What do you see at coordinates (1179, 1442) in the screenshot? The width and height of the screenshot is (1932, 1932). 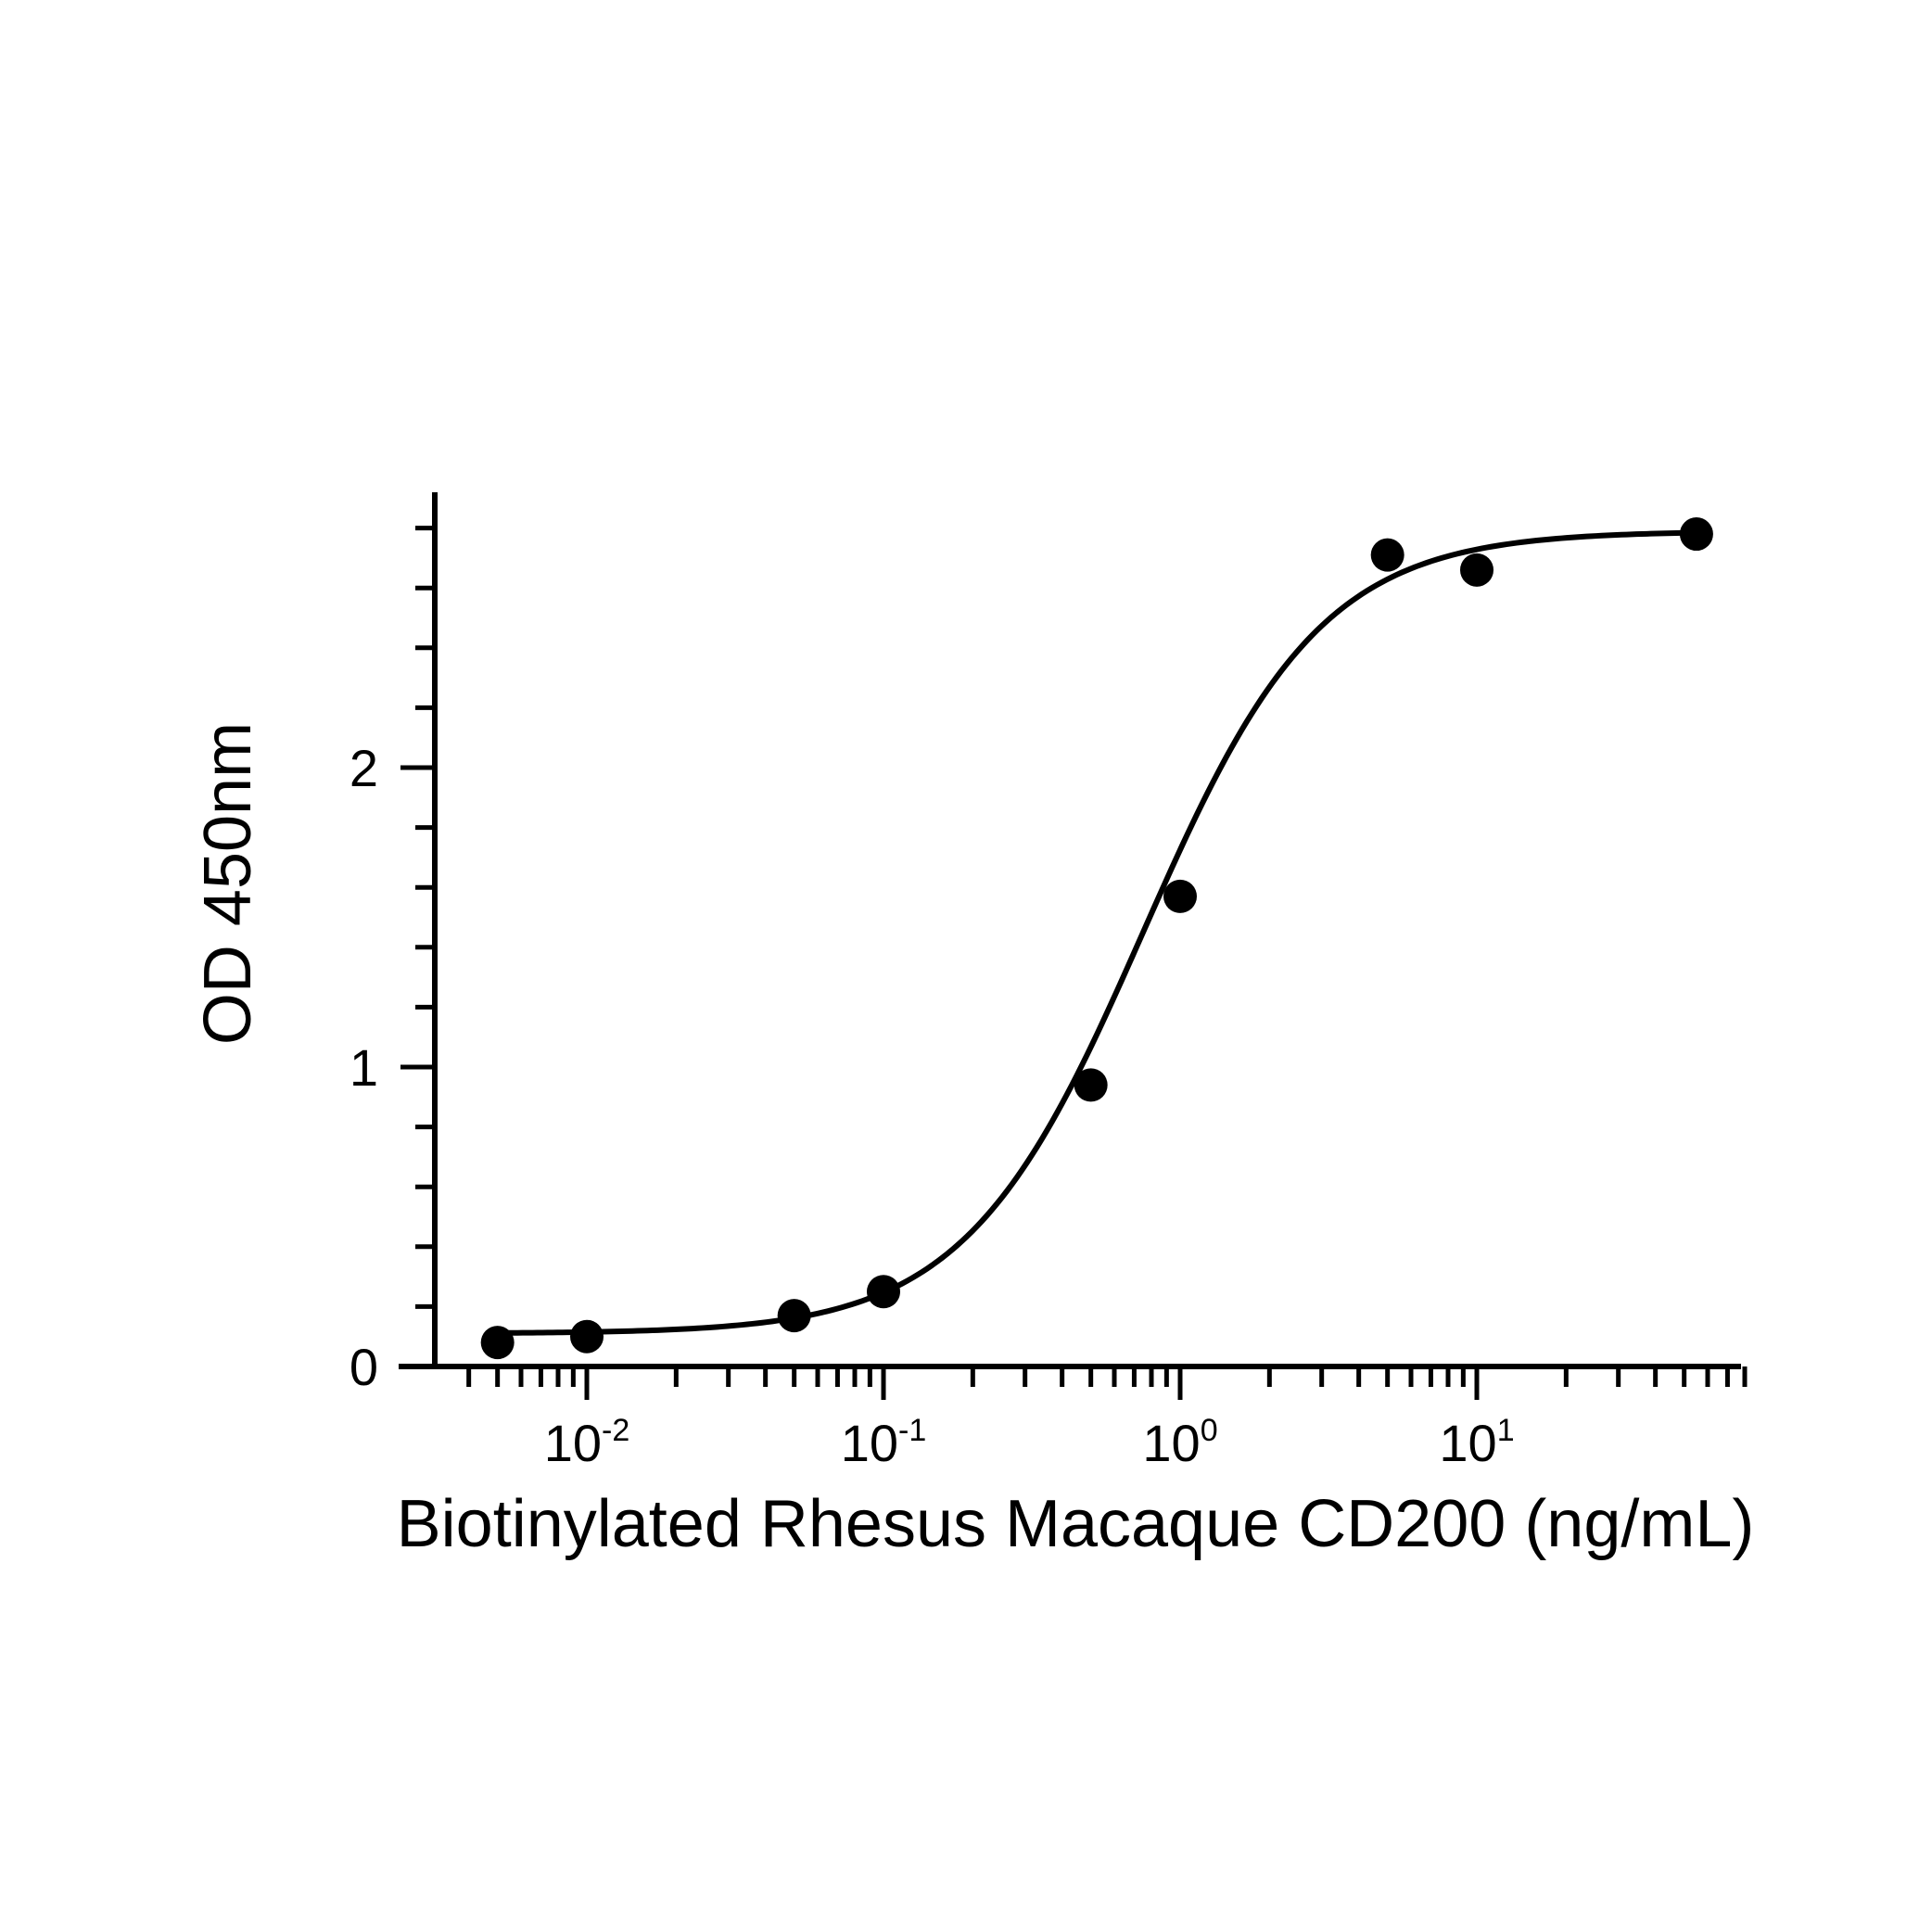 I see `x-tick-label: 10⁰` at bounding box center [1179, 1442].